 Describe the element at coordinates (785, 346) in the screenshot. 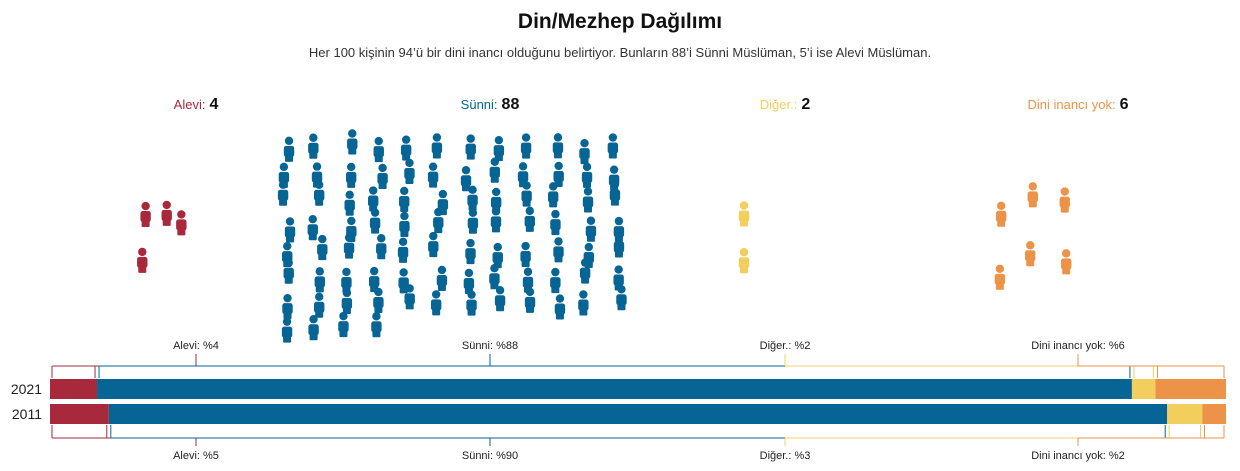

I see `percent-label: Diğer.: %2` at that location.